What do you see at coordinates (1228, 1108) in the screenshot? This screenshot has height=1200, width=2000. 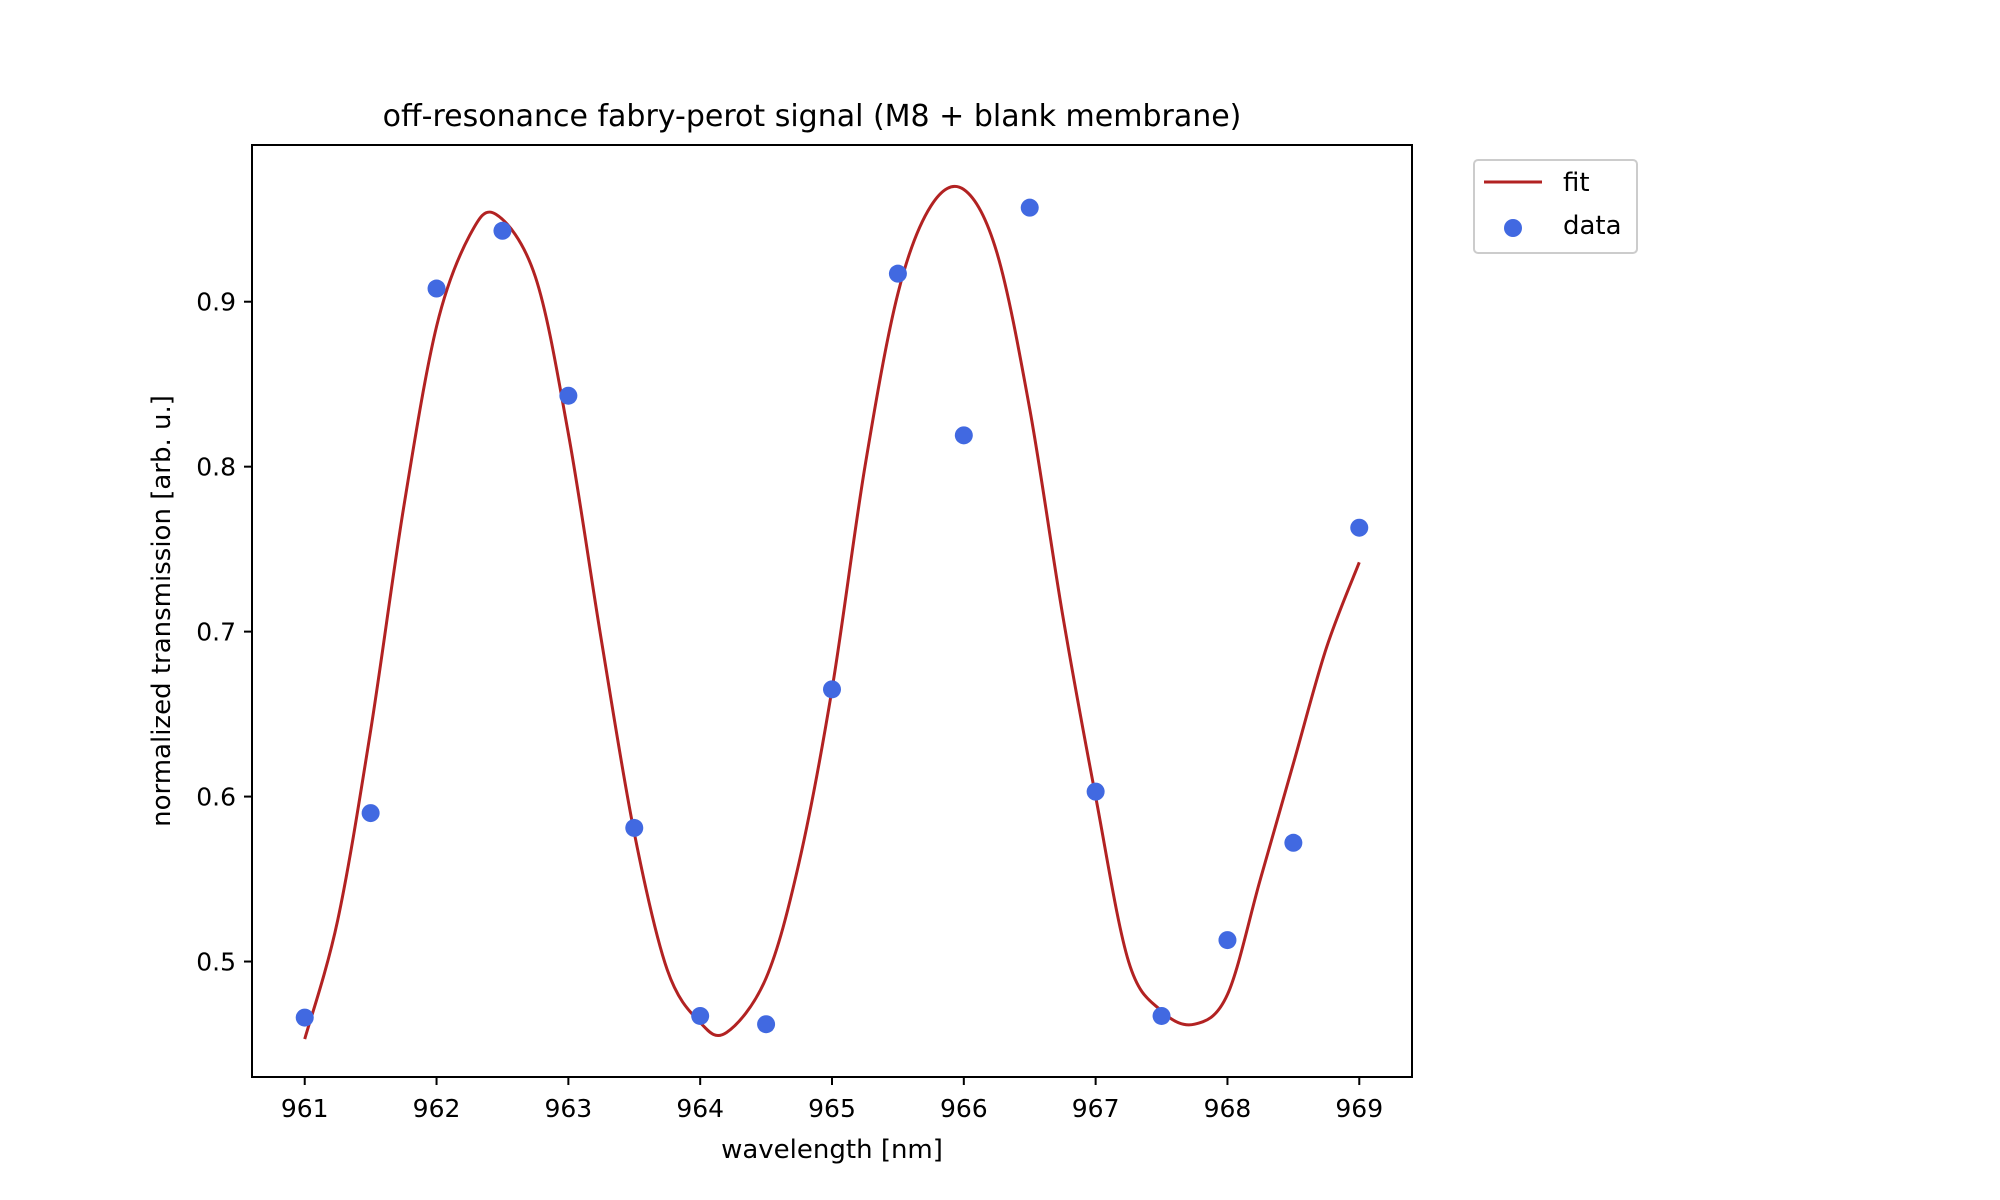 I see `x-tick-label: 968` at bounding box center [1228, 1108].